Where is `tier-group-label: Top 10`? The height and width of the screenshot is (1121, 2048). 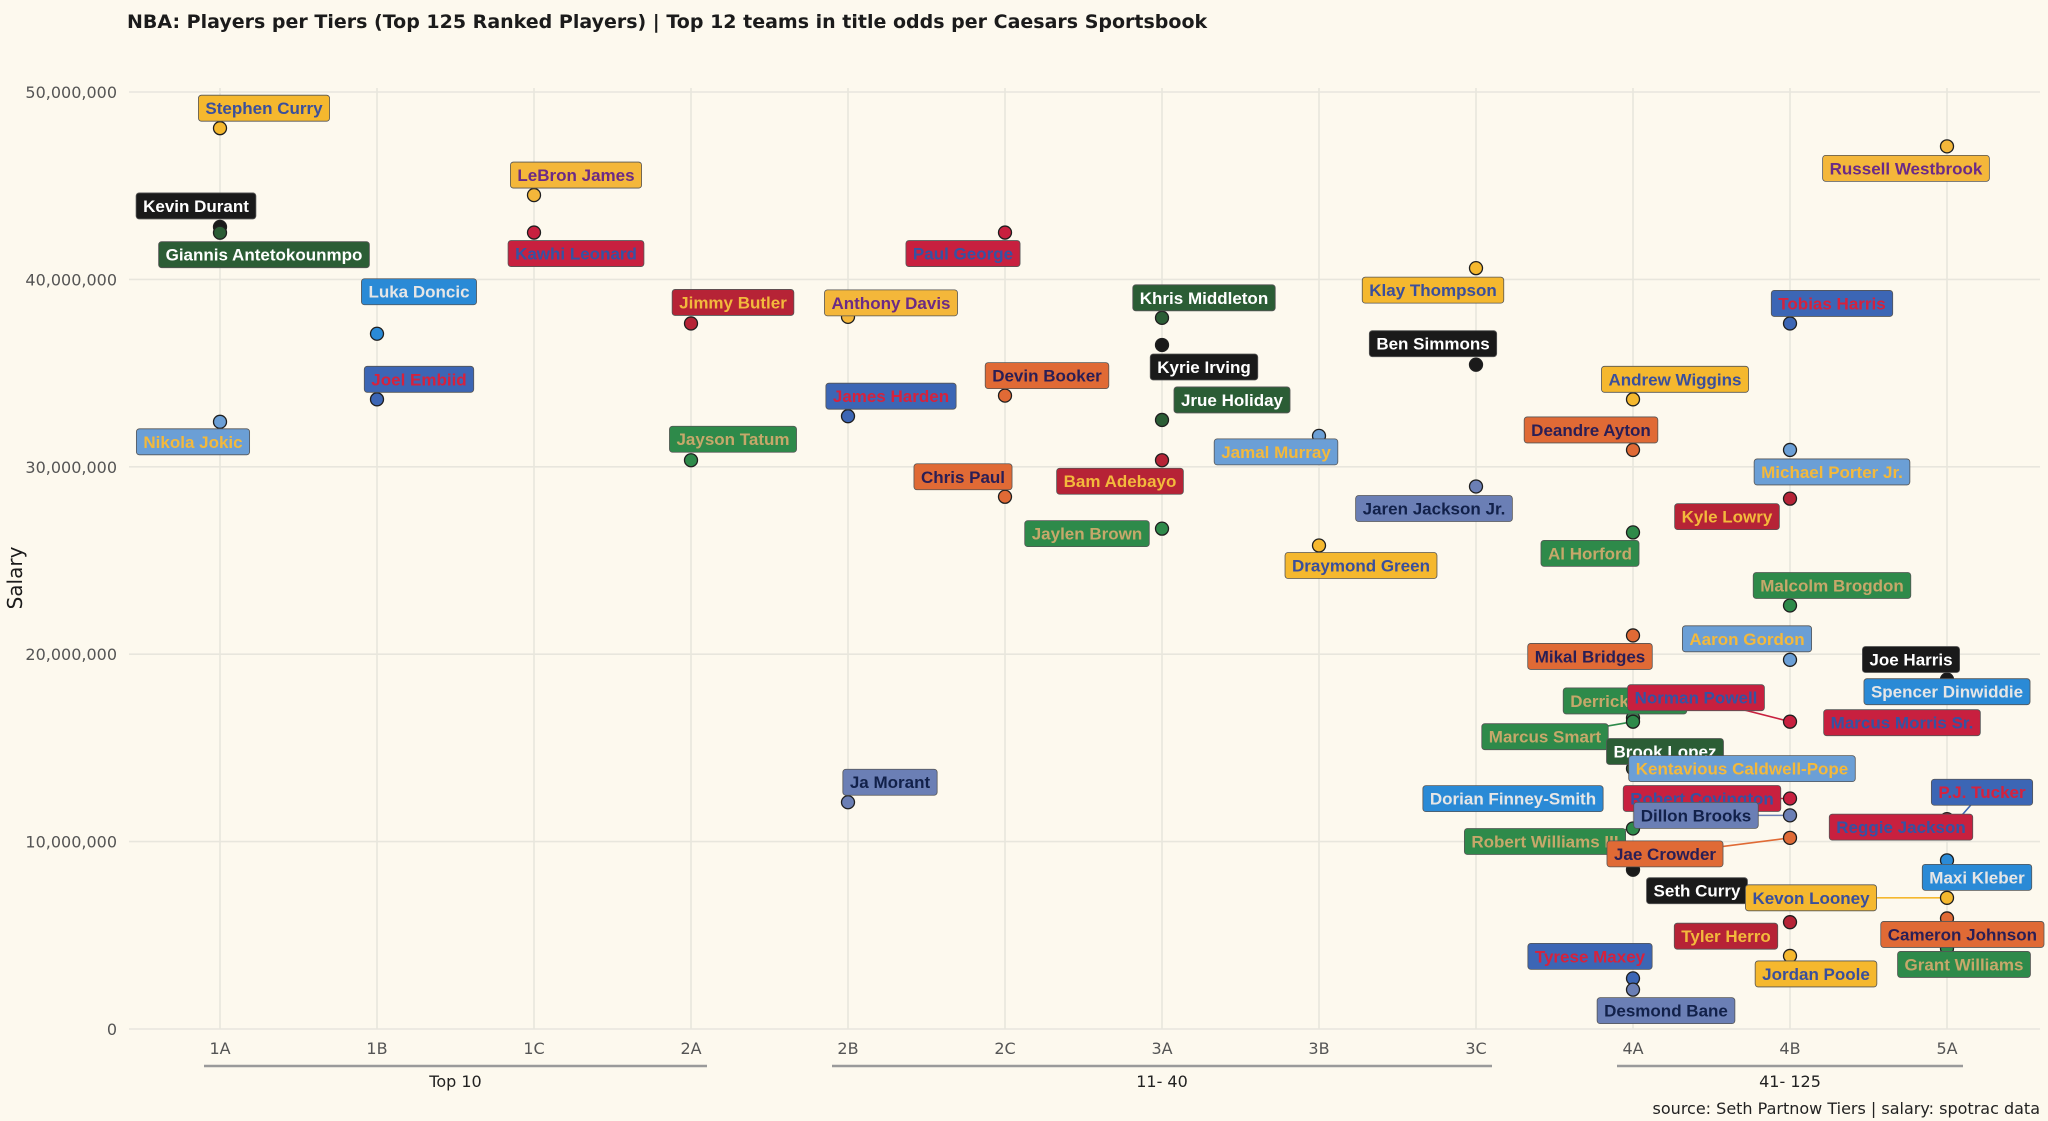 tier-group-label: Top 10 is located at coordinates (454, 1081).